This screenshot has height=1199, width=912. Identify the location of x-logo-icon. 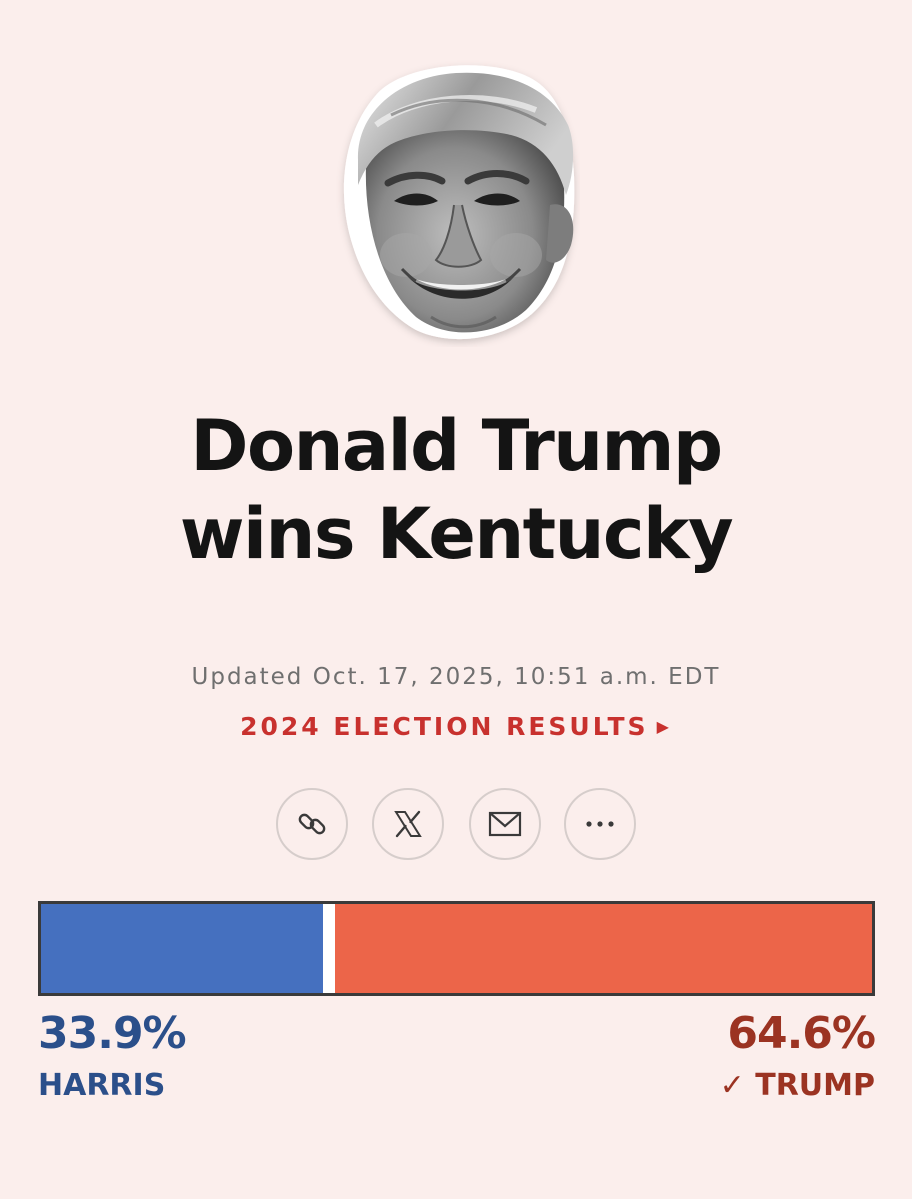
(408, 824).